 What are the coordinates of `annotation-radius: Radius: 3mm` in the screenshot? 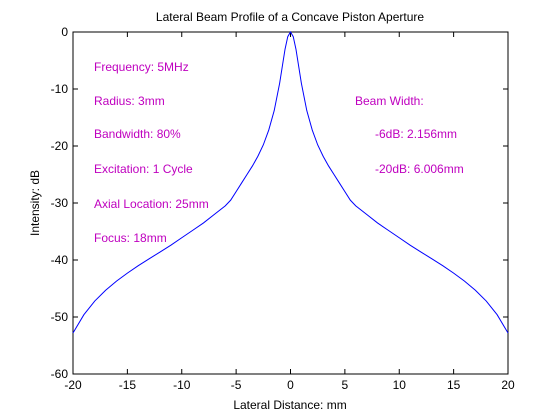 It's located at (129, 101).